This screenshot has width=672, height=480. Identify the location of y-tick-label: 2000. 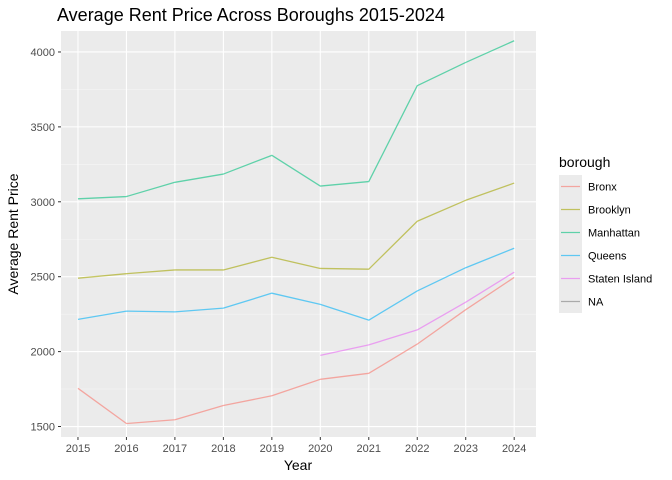
(43, 353).